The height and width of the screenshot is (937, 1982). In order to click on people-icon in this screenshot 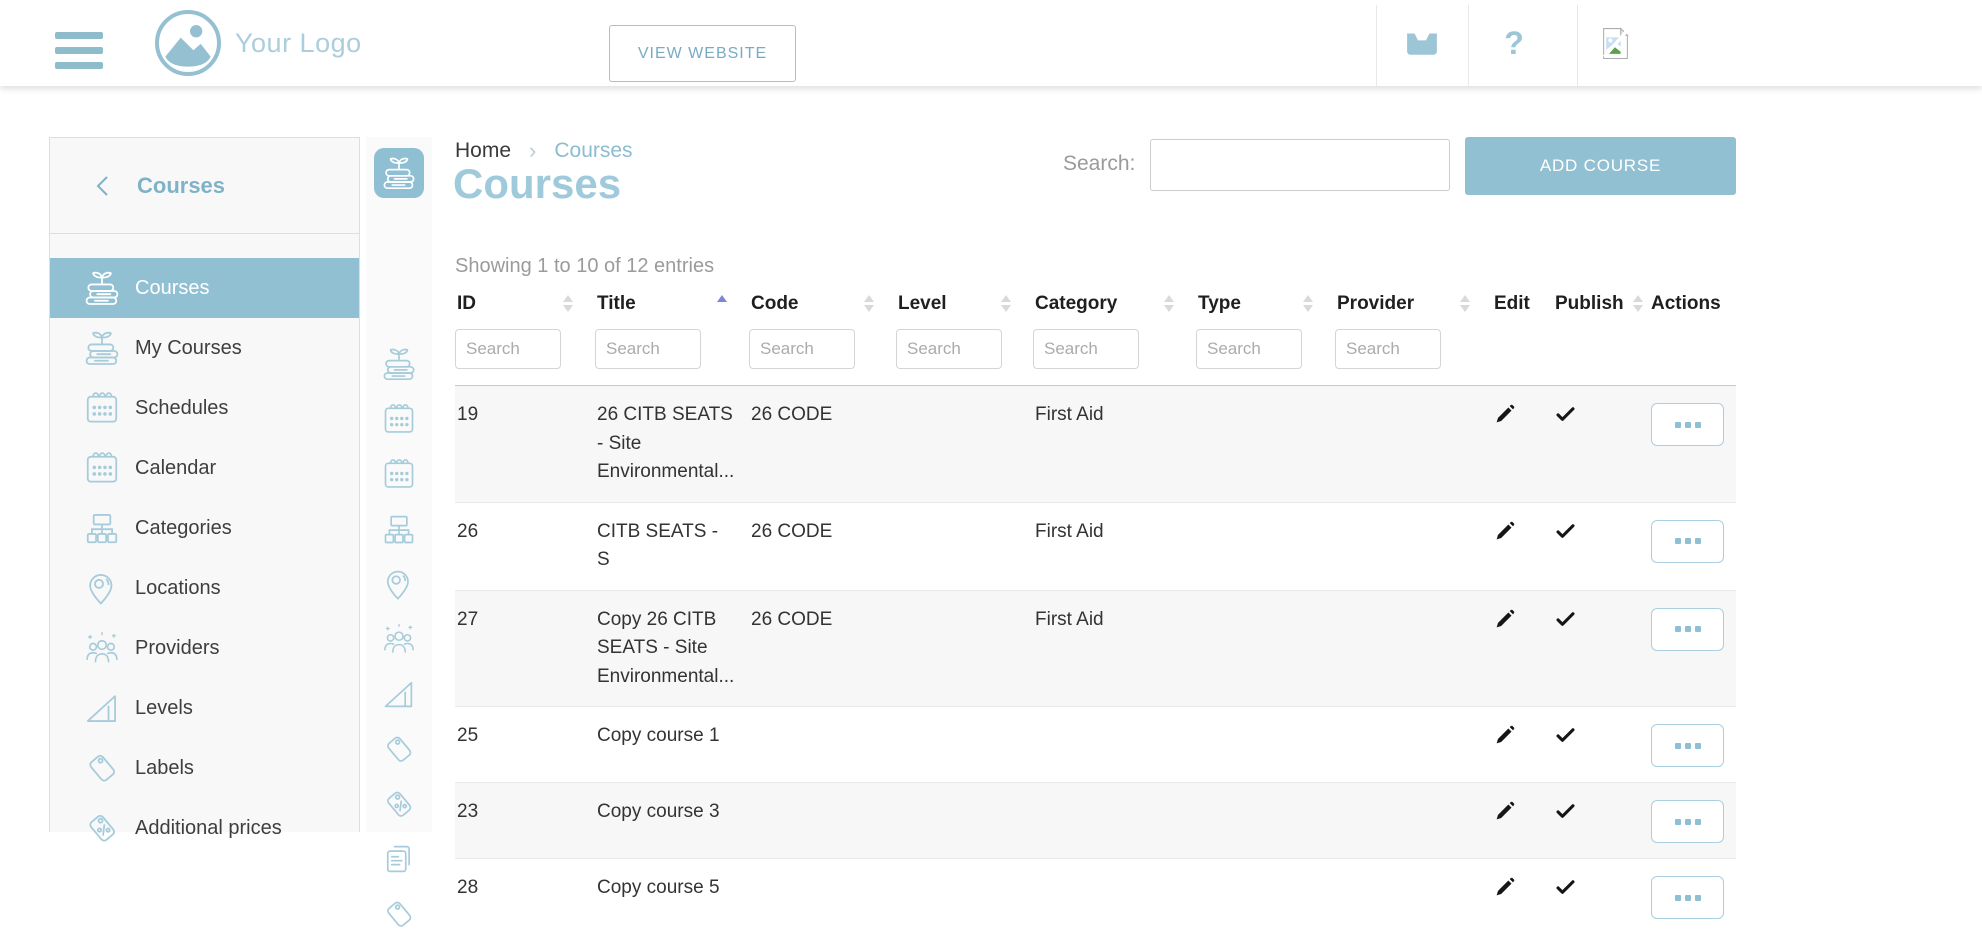, I will do `click(399, 639)`.